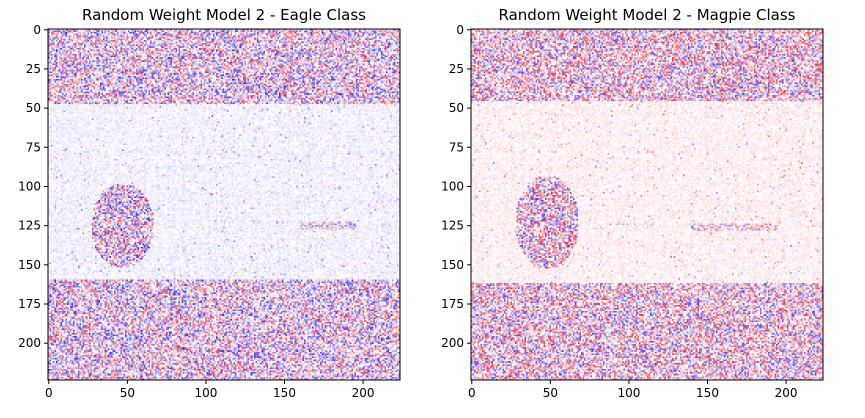 Image resolution: width=865 pixels, height=418 pixels. I want to click on chart-title: Random Weight Model 2 - Magpie Class, so click(647, 15).